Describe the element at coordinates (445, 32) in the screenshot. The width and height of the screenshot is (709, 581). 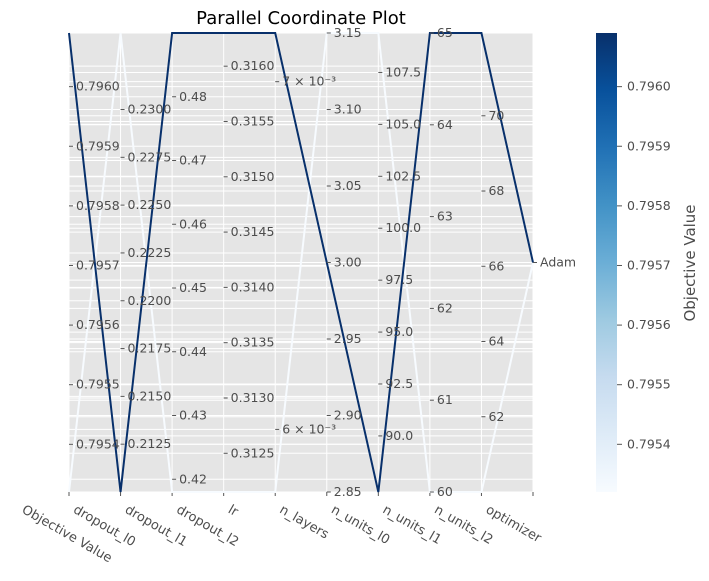
I see `tick-label: 65` at that location.